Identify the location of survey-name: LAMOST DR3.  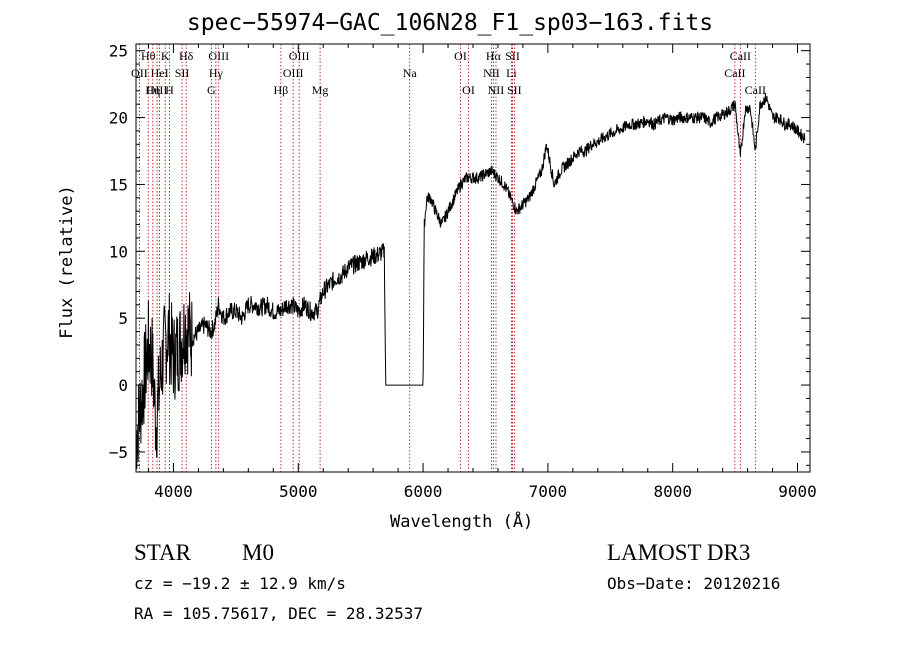
(679, 552).